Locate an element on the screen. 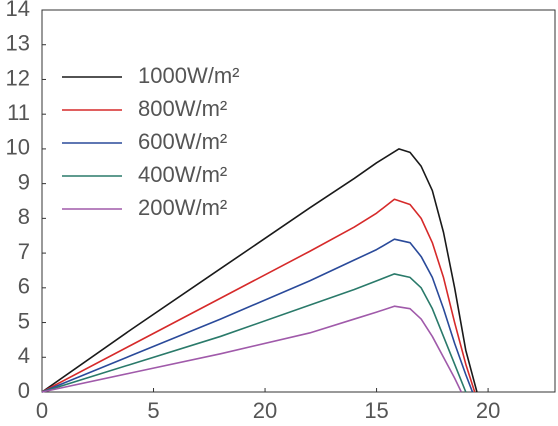  y-tick-label: 8 is located at coordinates (24, 216).